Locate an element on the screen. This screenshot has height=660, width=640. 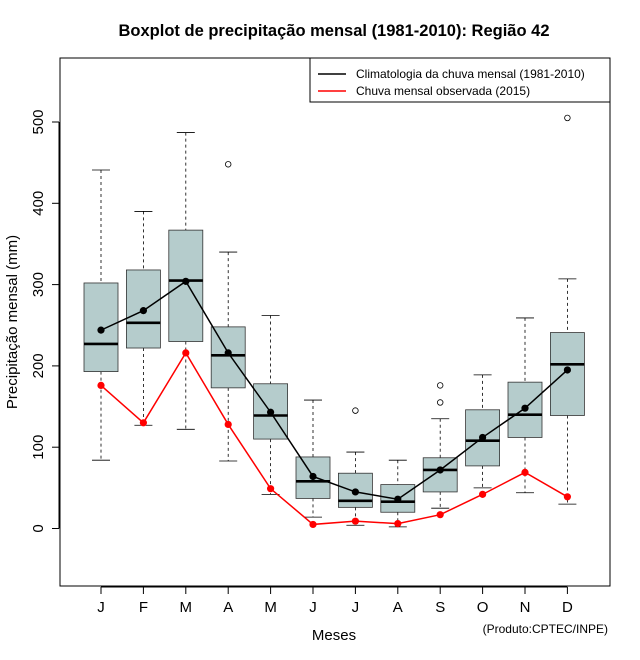
x-axis-label: Meses is located at coordinates (334, 635).